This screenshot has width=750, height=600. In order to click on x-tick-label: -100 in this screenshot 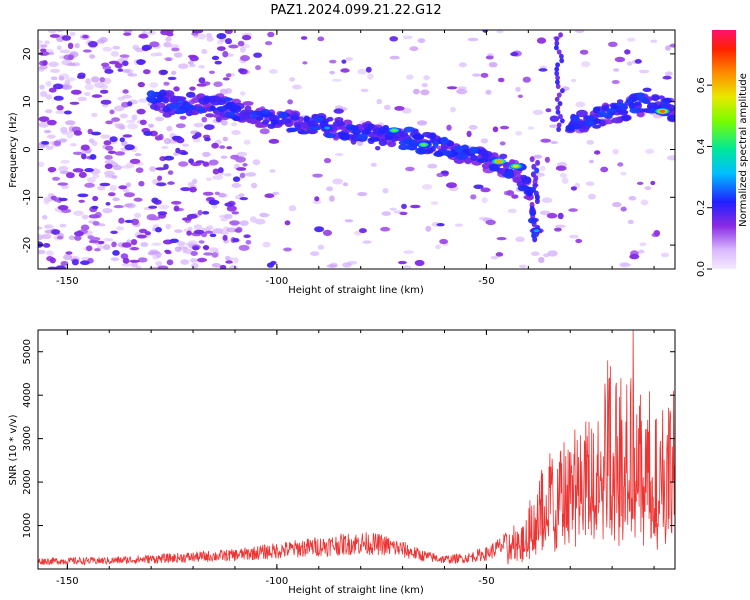, I will do `click(277, 281)`.